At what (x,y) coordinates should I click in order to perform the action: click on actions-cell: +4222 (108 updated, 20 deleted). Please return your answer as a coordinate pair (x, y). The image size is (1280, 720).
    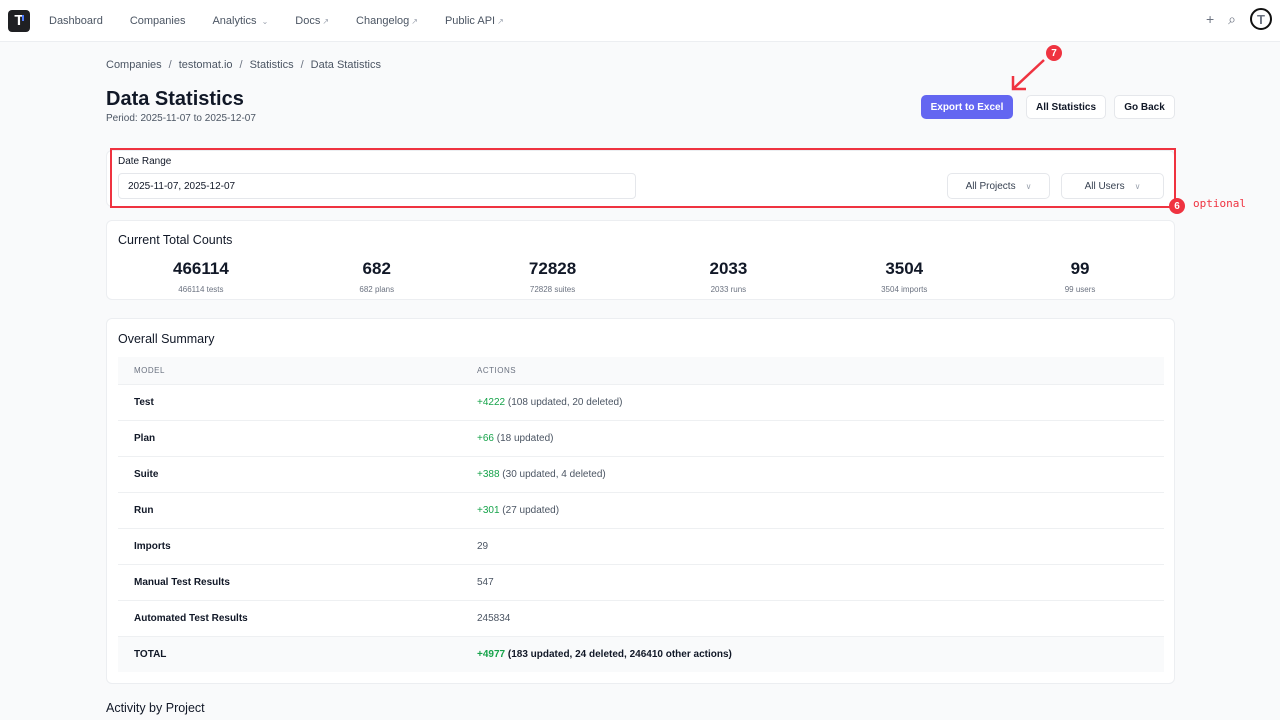
    Looking at the image, I should click on (812, 401).